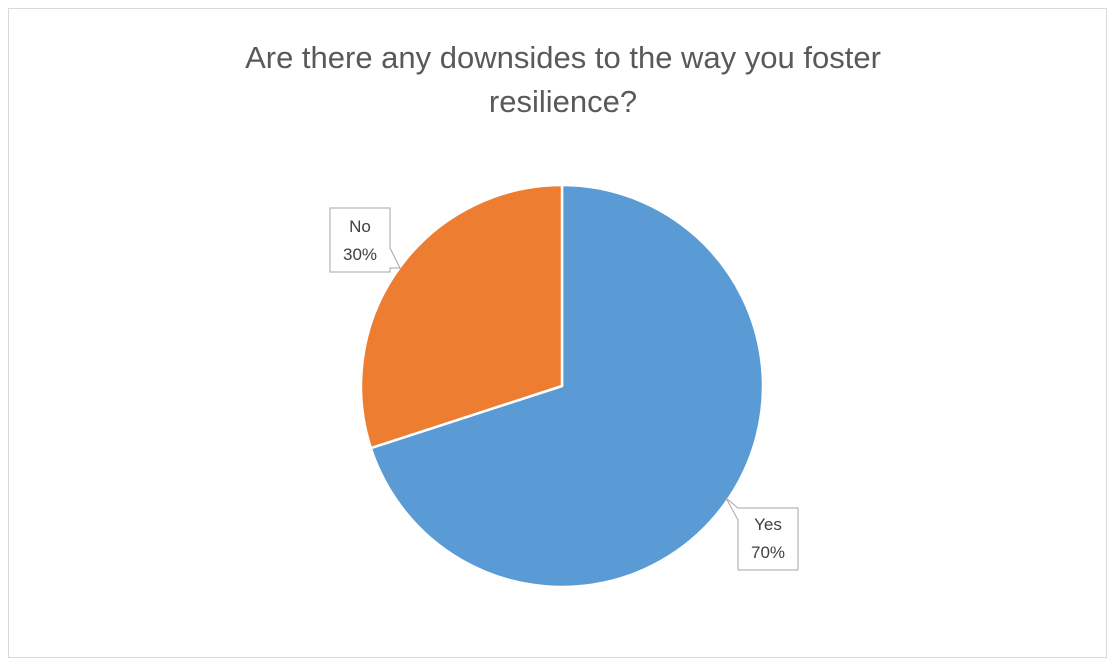  I want to click on data-label-no: No 30%, so click(365, 240).